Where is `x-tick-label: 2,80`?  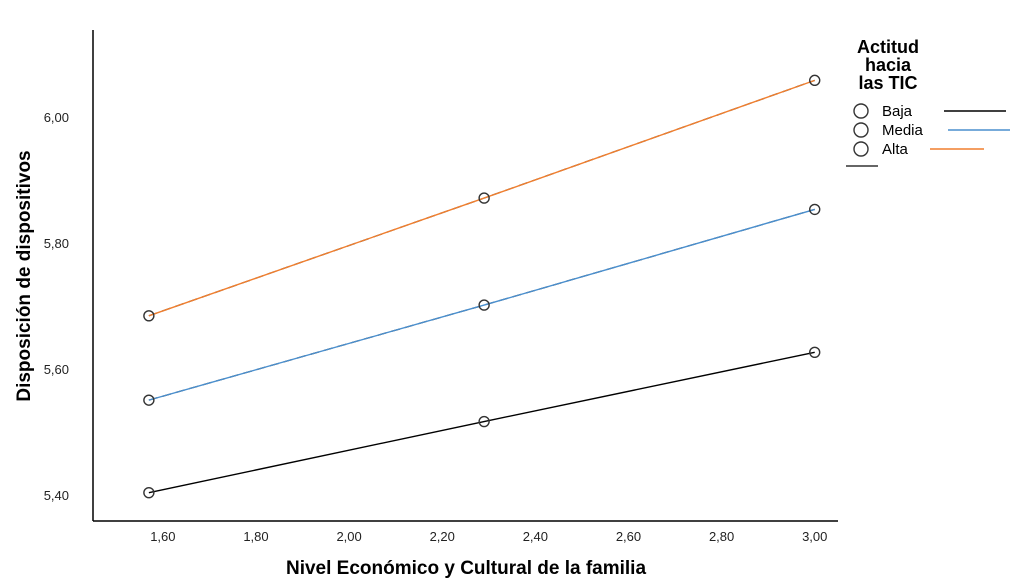 x-tick-label: 2,80 is located at coordinates (721, 536).